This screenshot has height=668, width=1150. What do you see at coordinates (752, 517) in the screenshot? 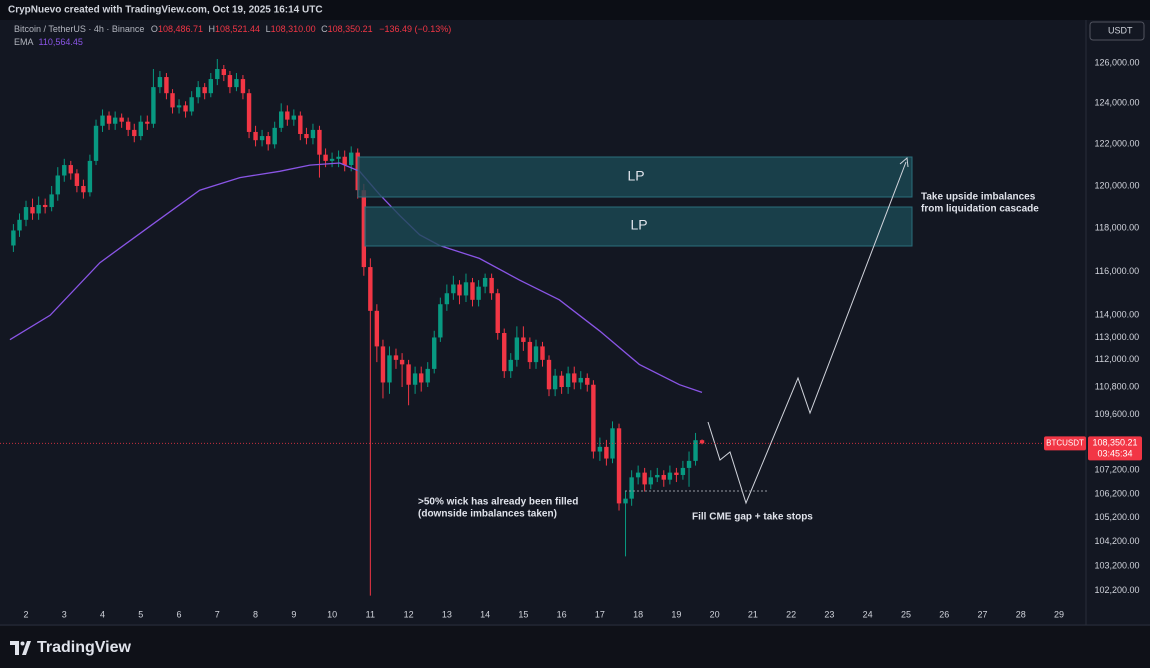
I see `annotation: Fill CME gap + take stops` at bounding box center [752, 517].